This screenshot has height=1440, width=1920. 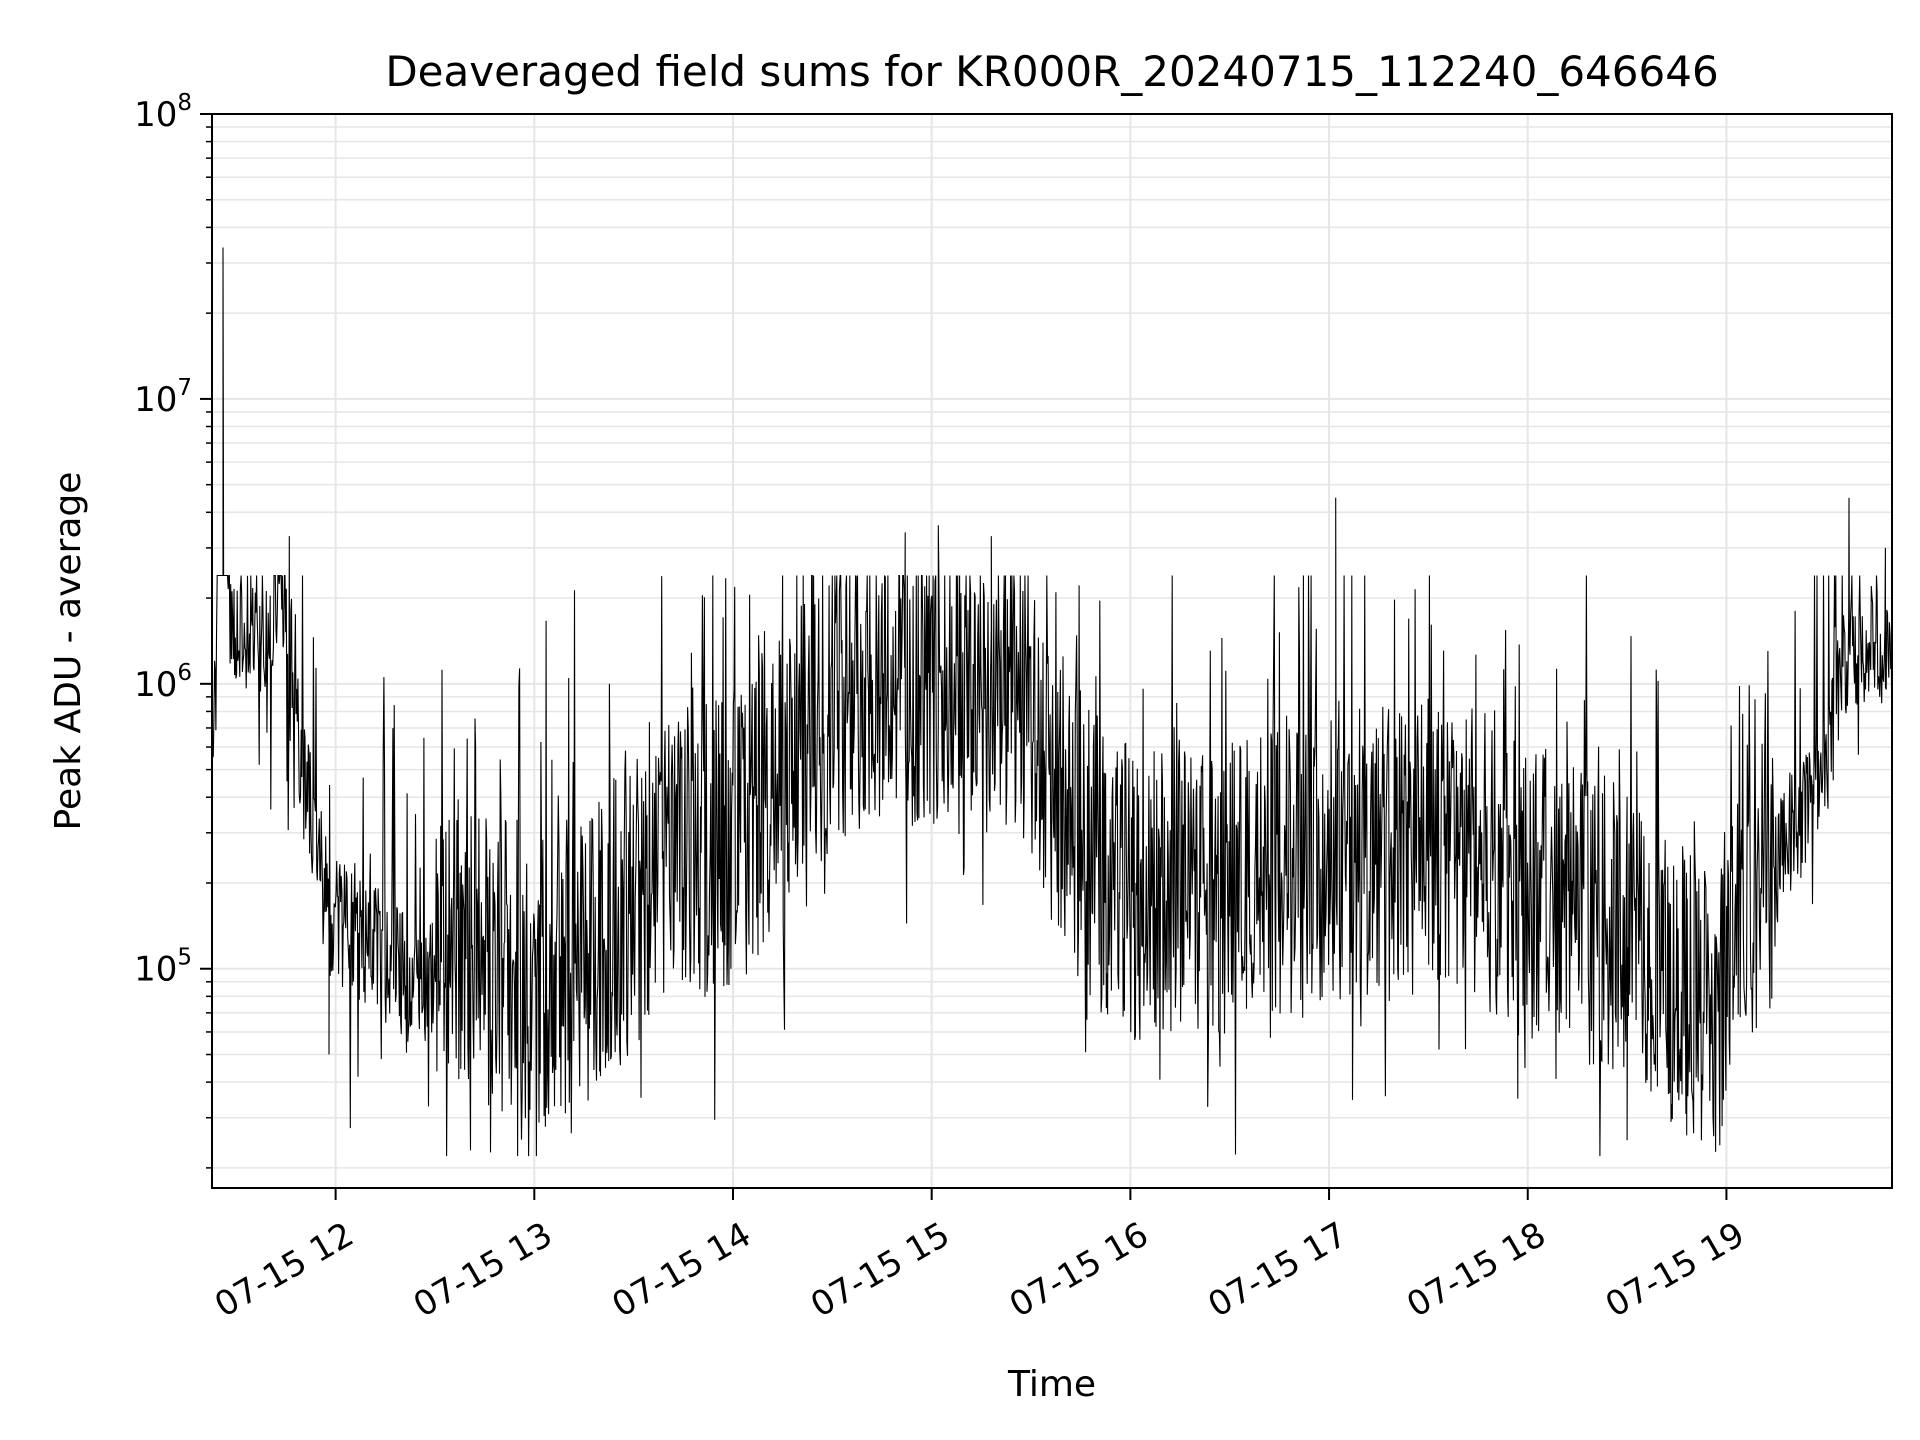 I want to click on x-axis-label: Time, so click(x=1051, y=1384).